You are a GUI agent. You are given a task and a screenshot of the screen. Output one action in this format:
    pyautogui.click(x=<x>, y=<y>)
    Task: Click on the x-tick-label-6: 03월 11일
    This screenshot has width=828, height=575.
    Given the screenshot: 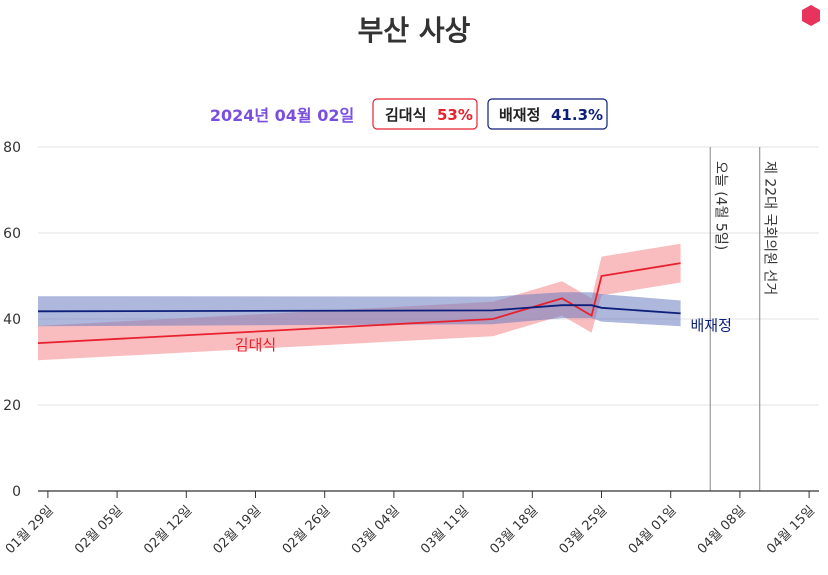 What is the action you would take?
    pyautogui.click(x=445, y=530)
    